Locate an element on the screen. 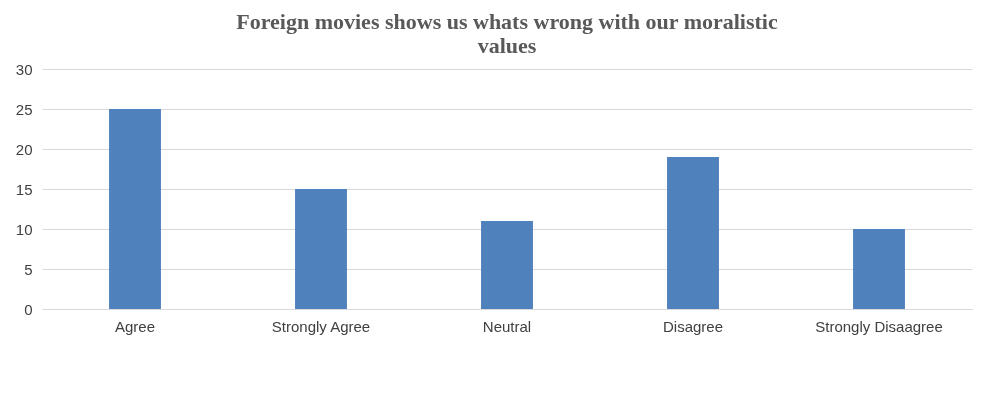 Image resolution: width=1008 pixels, height=404 pixels. x-tick-label: Disagree is located at coordinates (693, 326).